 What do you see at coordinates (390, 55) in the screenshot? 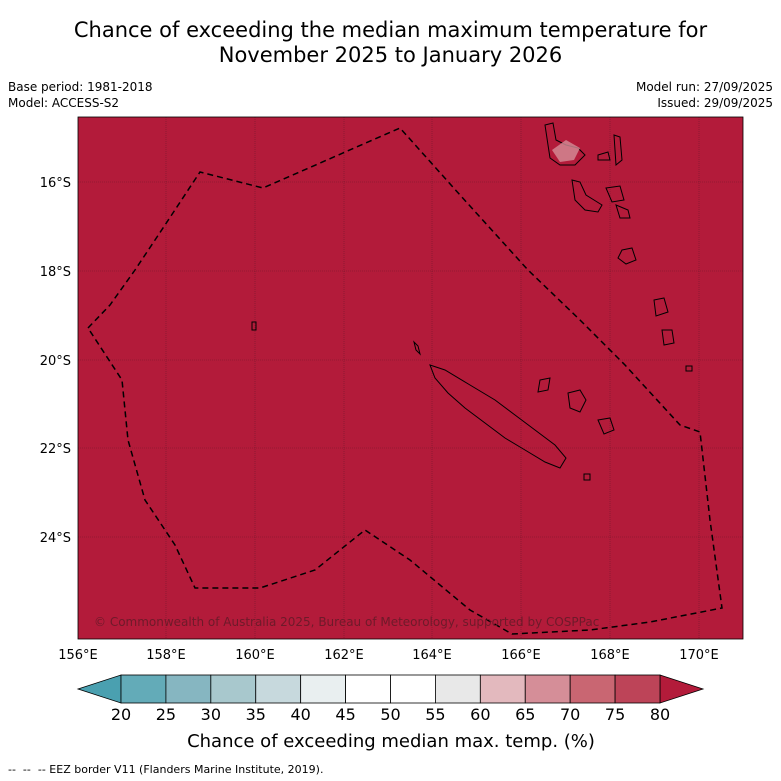
I see `title-line-2: November 2025 to January 2026` at bounding box center [390, 55].